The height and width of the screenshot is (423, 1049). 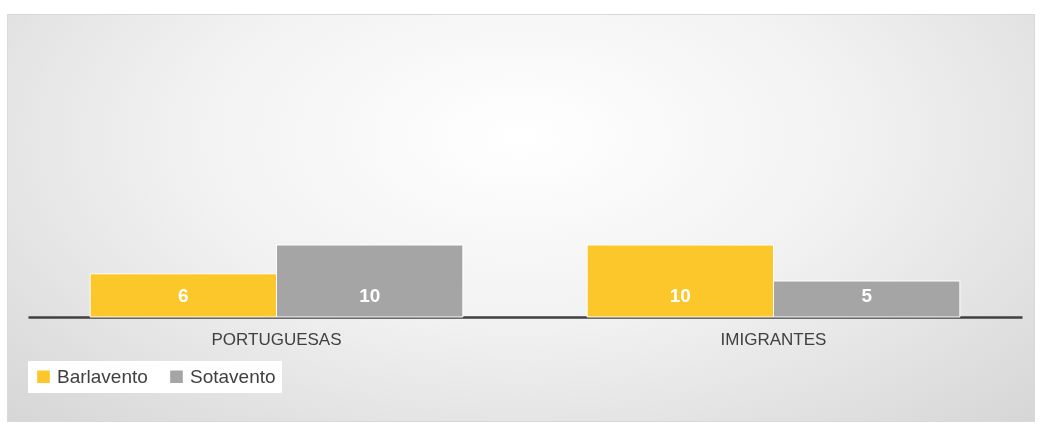 What do you see at coordinates (102, 376) in the screenshot?
I see `legend-label: Barlavento` at bounding box center [102, 376].